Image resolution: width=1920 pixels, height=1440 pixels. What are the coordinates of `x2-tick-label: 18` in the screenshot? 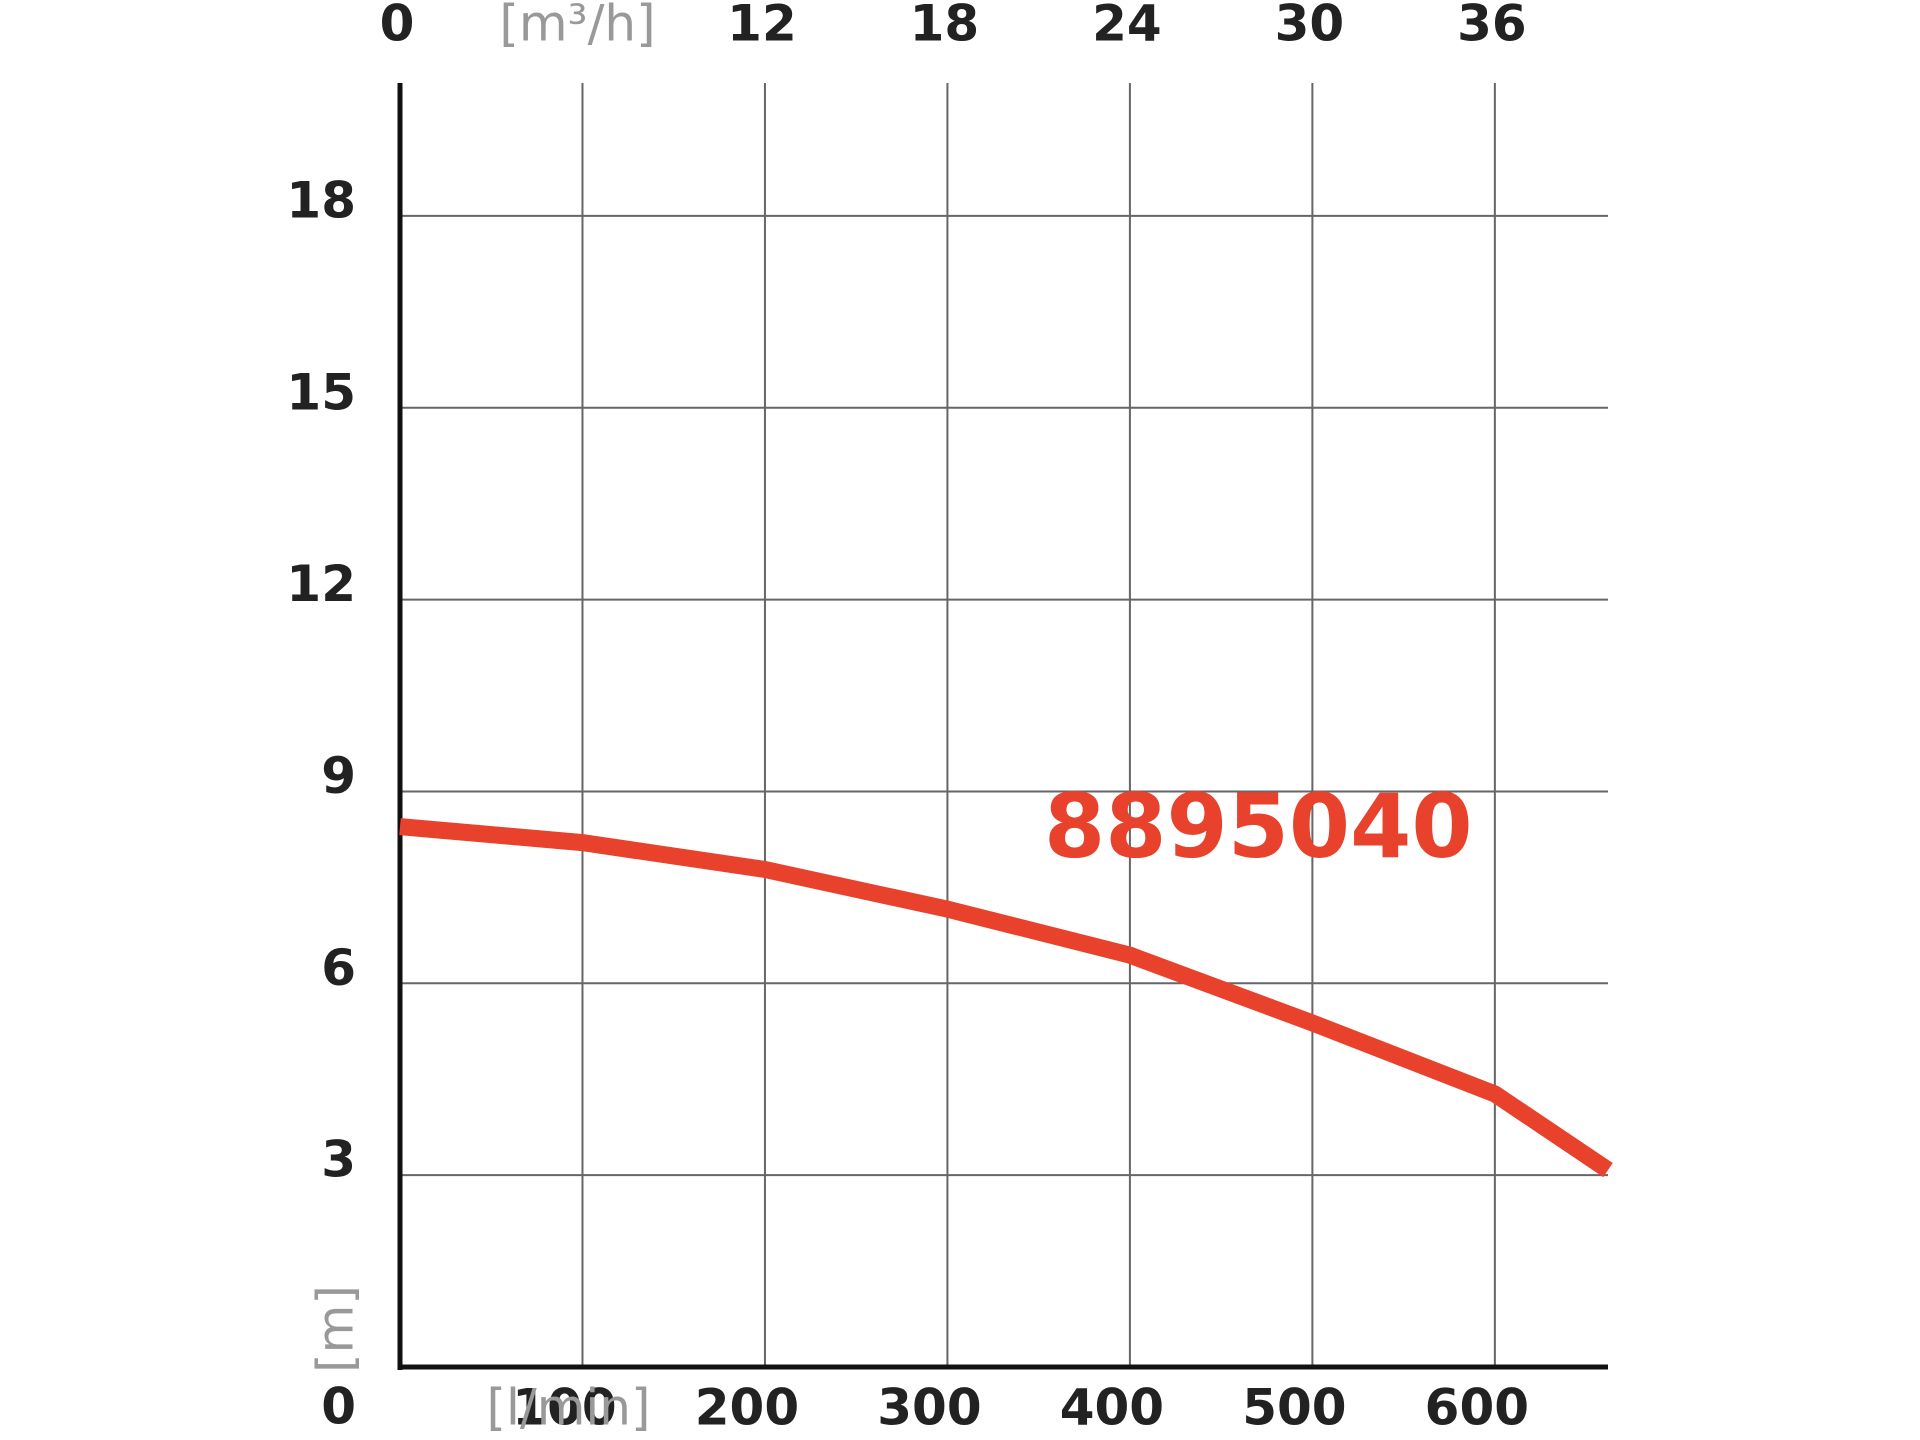 It's located at (945, 26).